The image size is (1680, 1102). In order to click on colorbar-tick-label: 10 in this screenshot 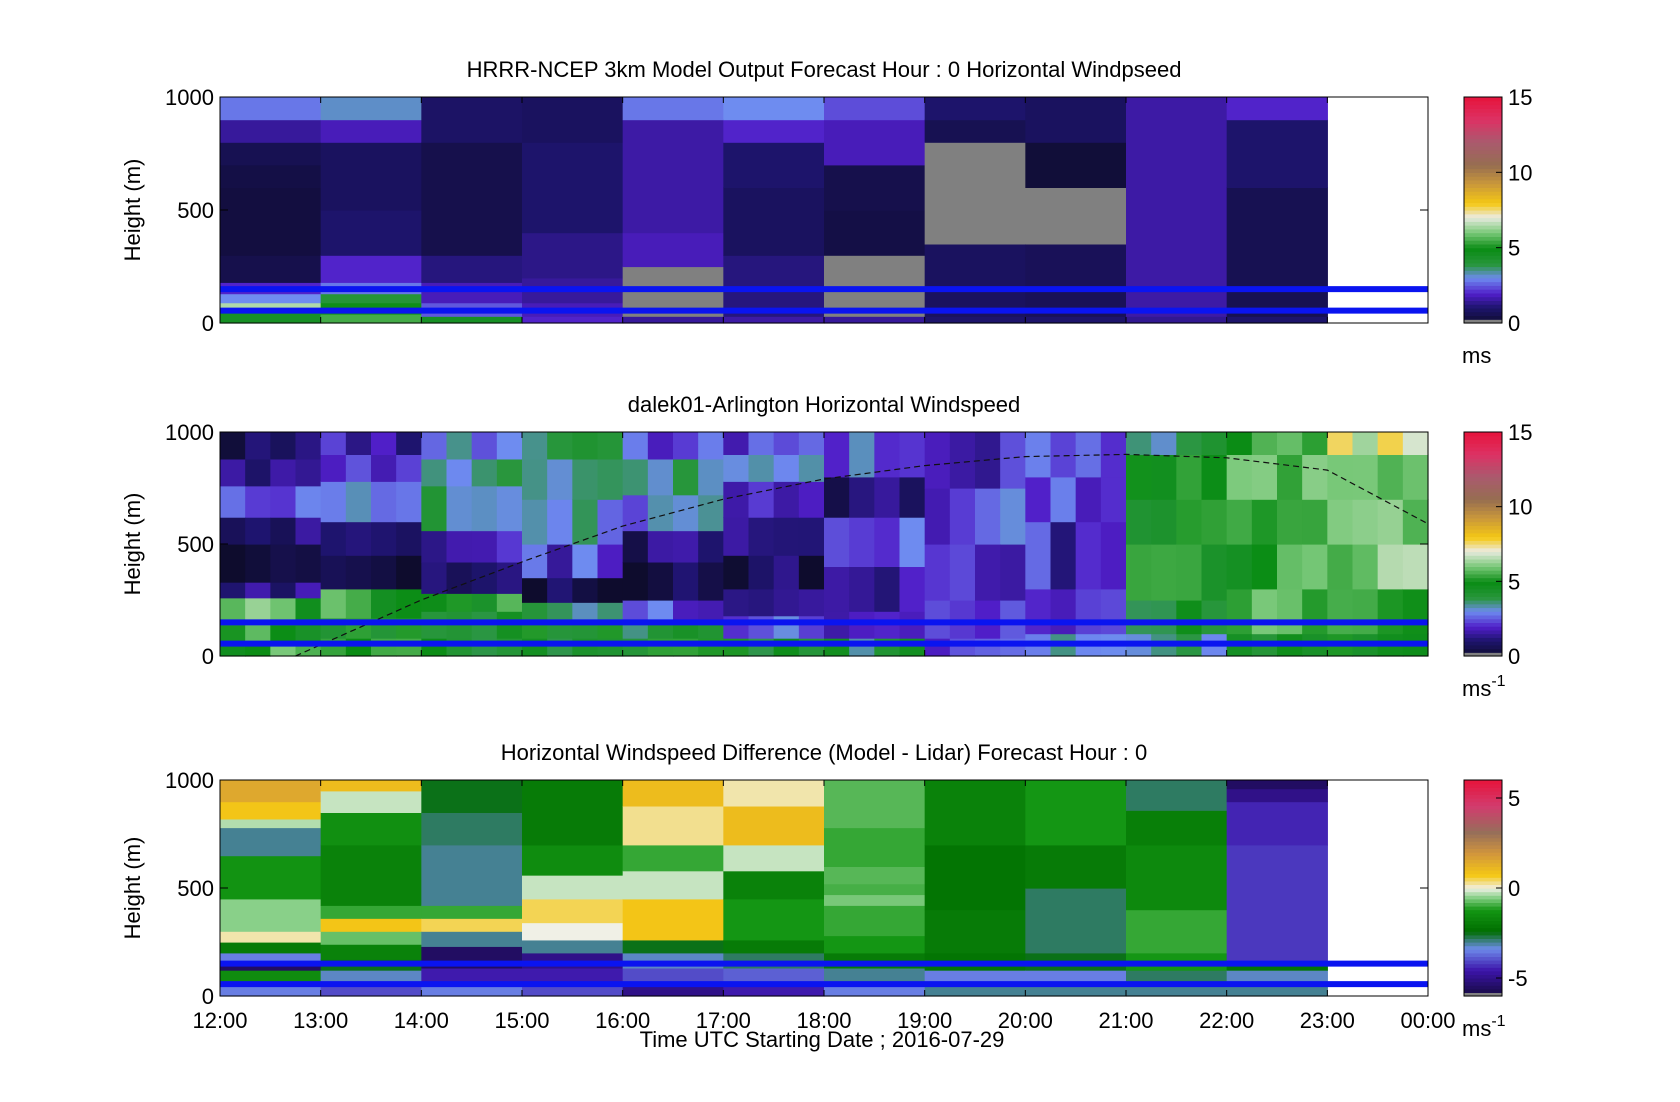, I will do `click(1520, 507)`.